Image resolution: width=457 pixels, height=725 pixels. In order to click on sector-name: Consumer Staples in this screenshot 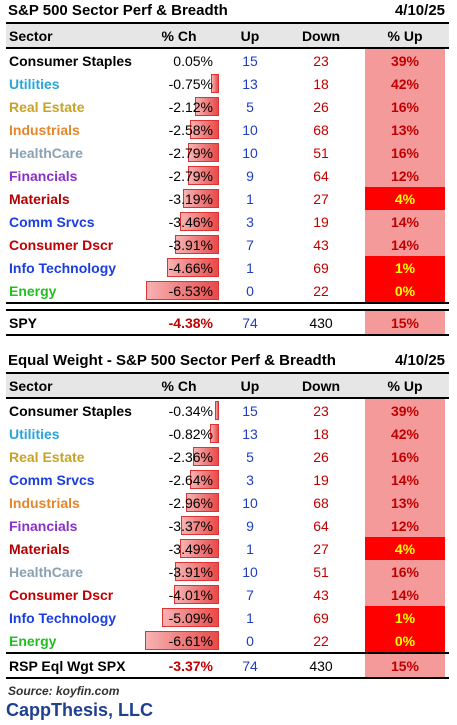, I will do `click(70, 60)`.